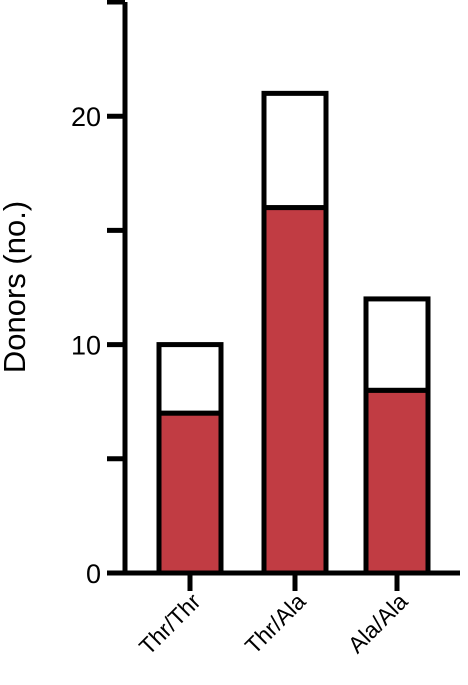  What do you see at coordinates (275, 623) in the screenshot?
I see `x-tick-label-thr-ala: Thr/Ala` at bounding box center [275, 623].